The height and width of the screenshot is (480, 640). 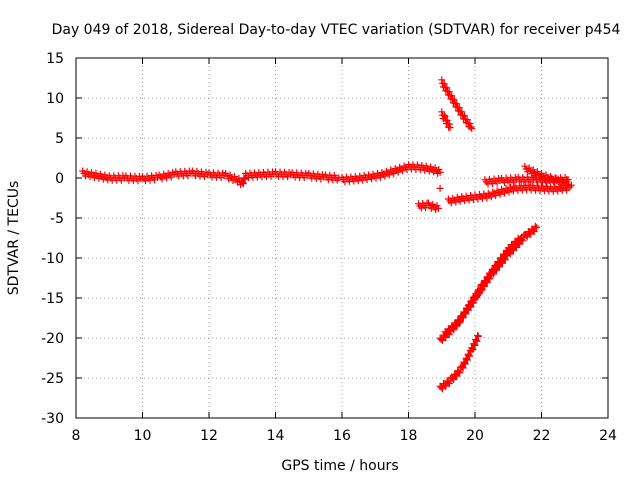 I want to click on x-tick-label: 18, so click(x=409, y=436).